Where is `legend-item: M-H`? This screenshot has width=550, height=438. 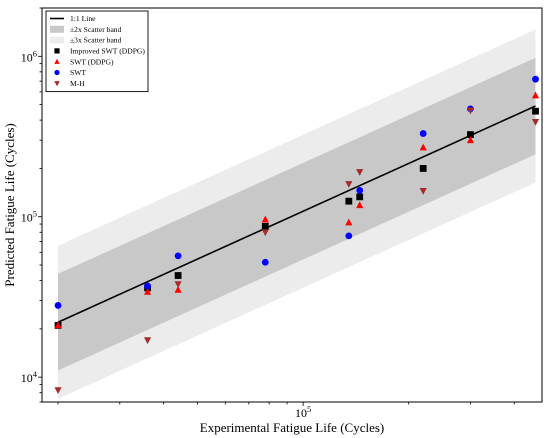 legend-item: M-H is located at coordinates (69, 83).